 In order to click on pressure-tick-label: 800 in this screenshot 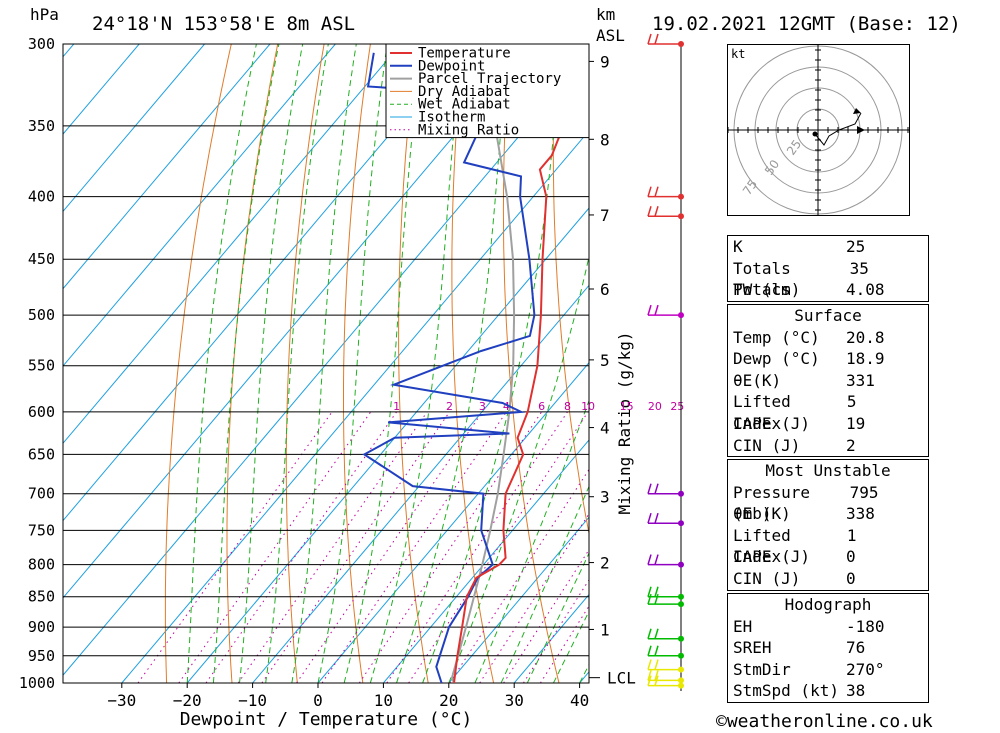, I will do `click(41, 565)`.